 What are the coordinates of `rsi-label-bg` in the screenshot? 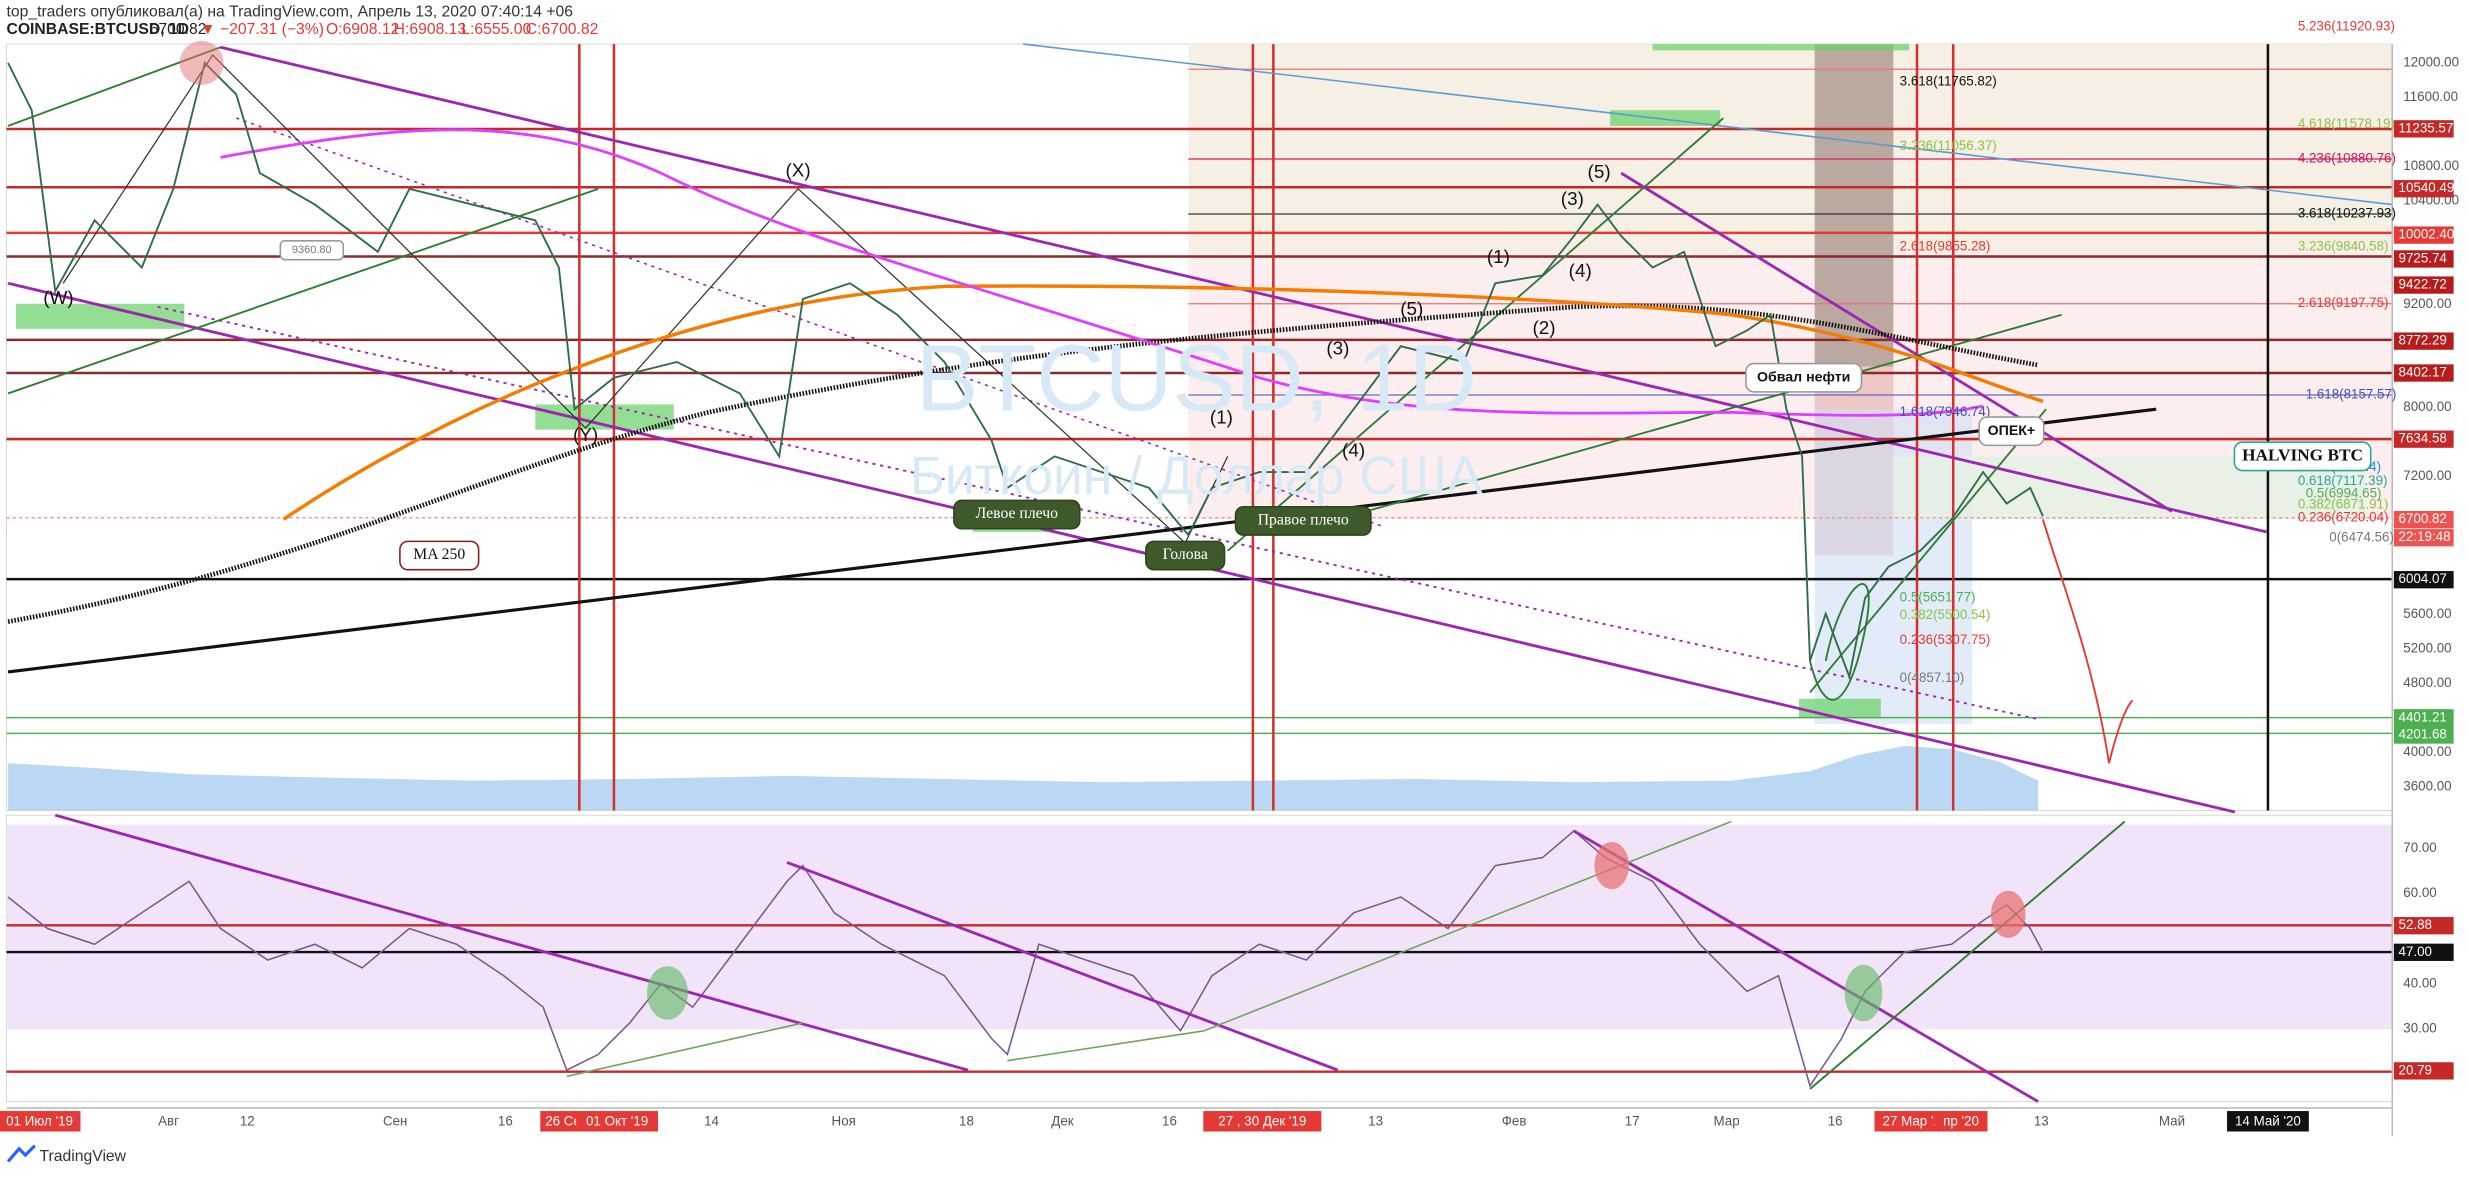 It's located at (2423, 926).